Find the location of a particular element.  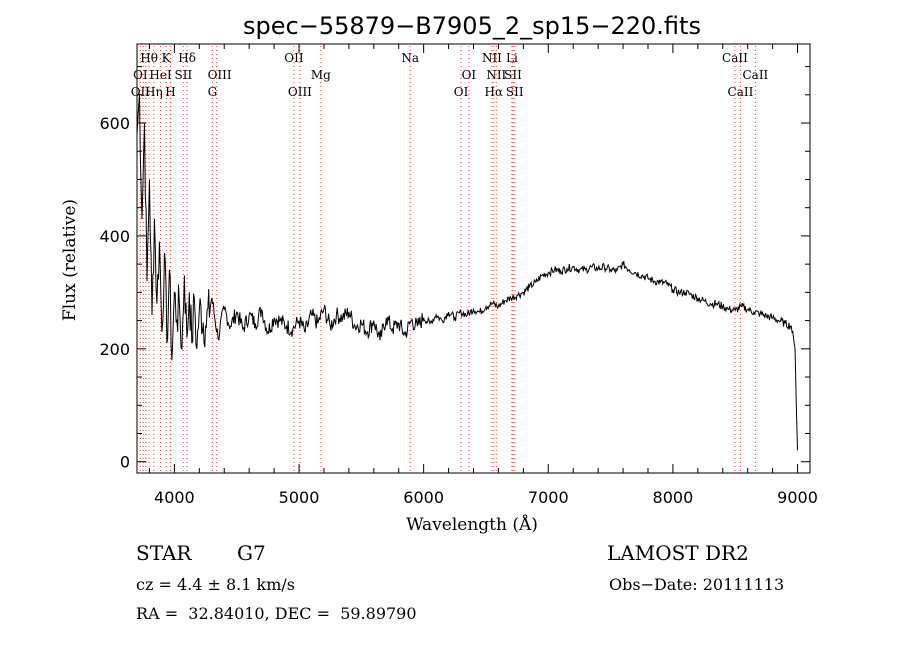

object-class: STAR is located at coordinates (164, 553).